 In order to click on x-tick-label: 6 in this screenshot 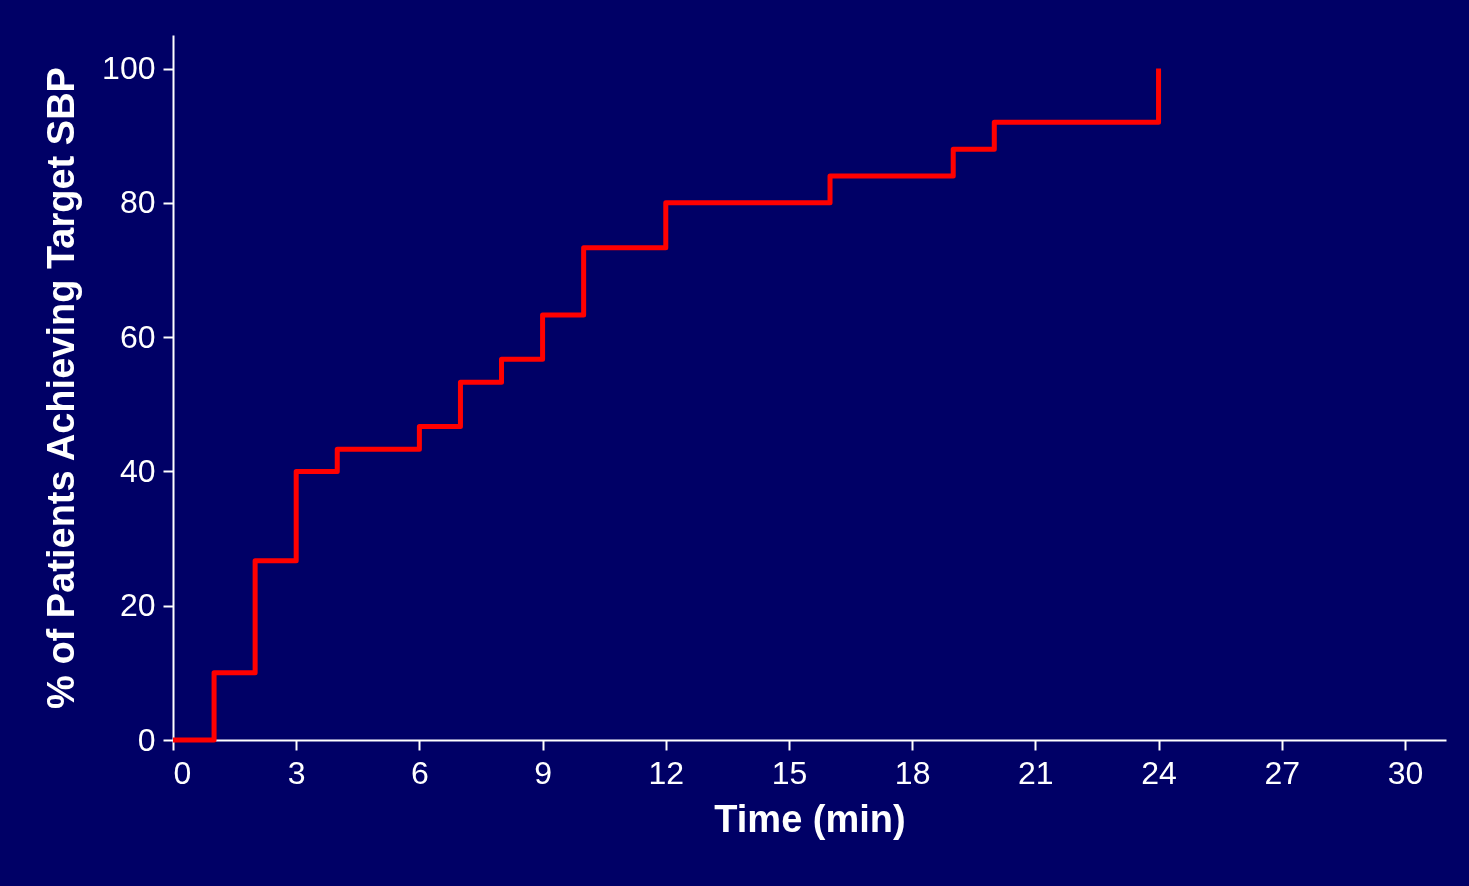, I will do `click(419, 772)`.